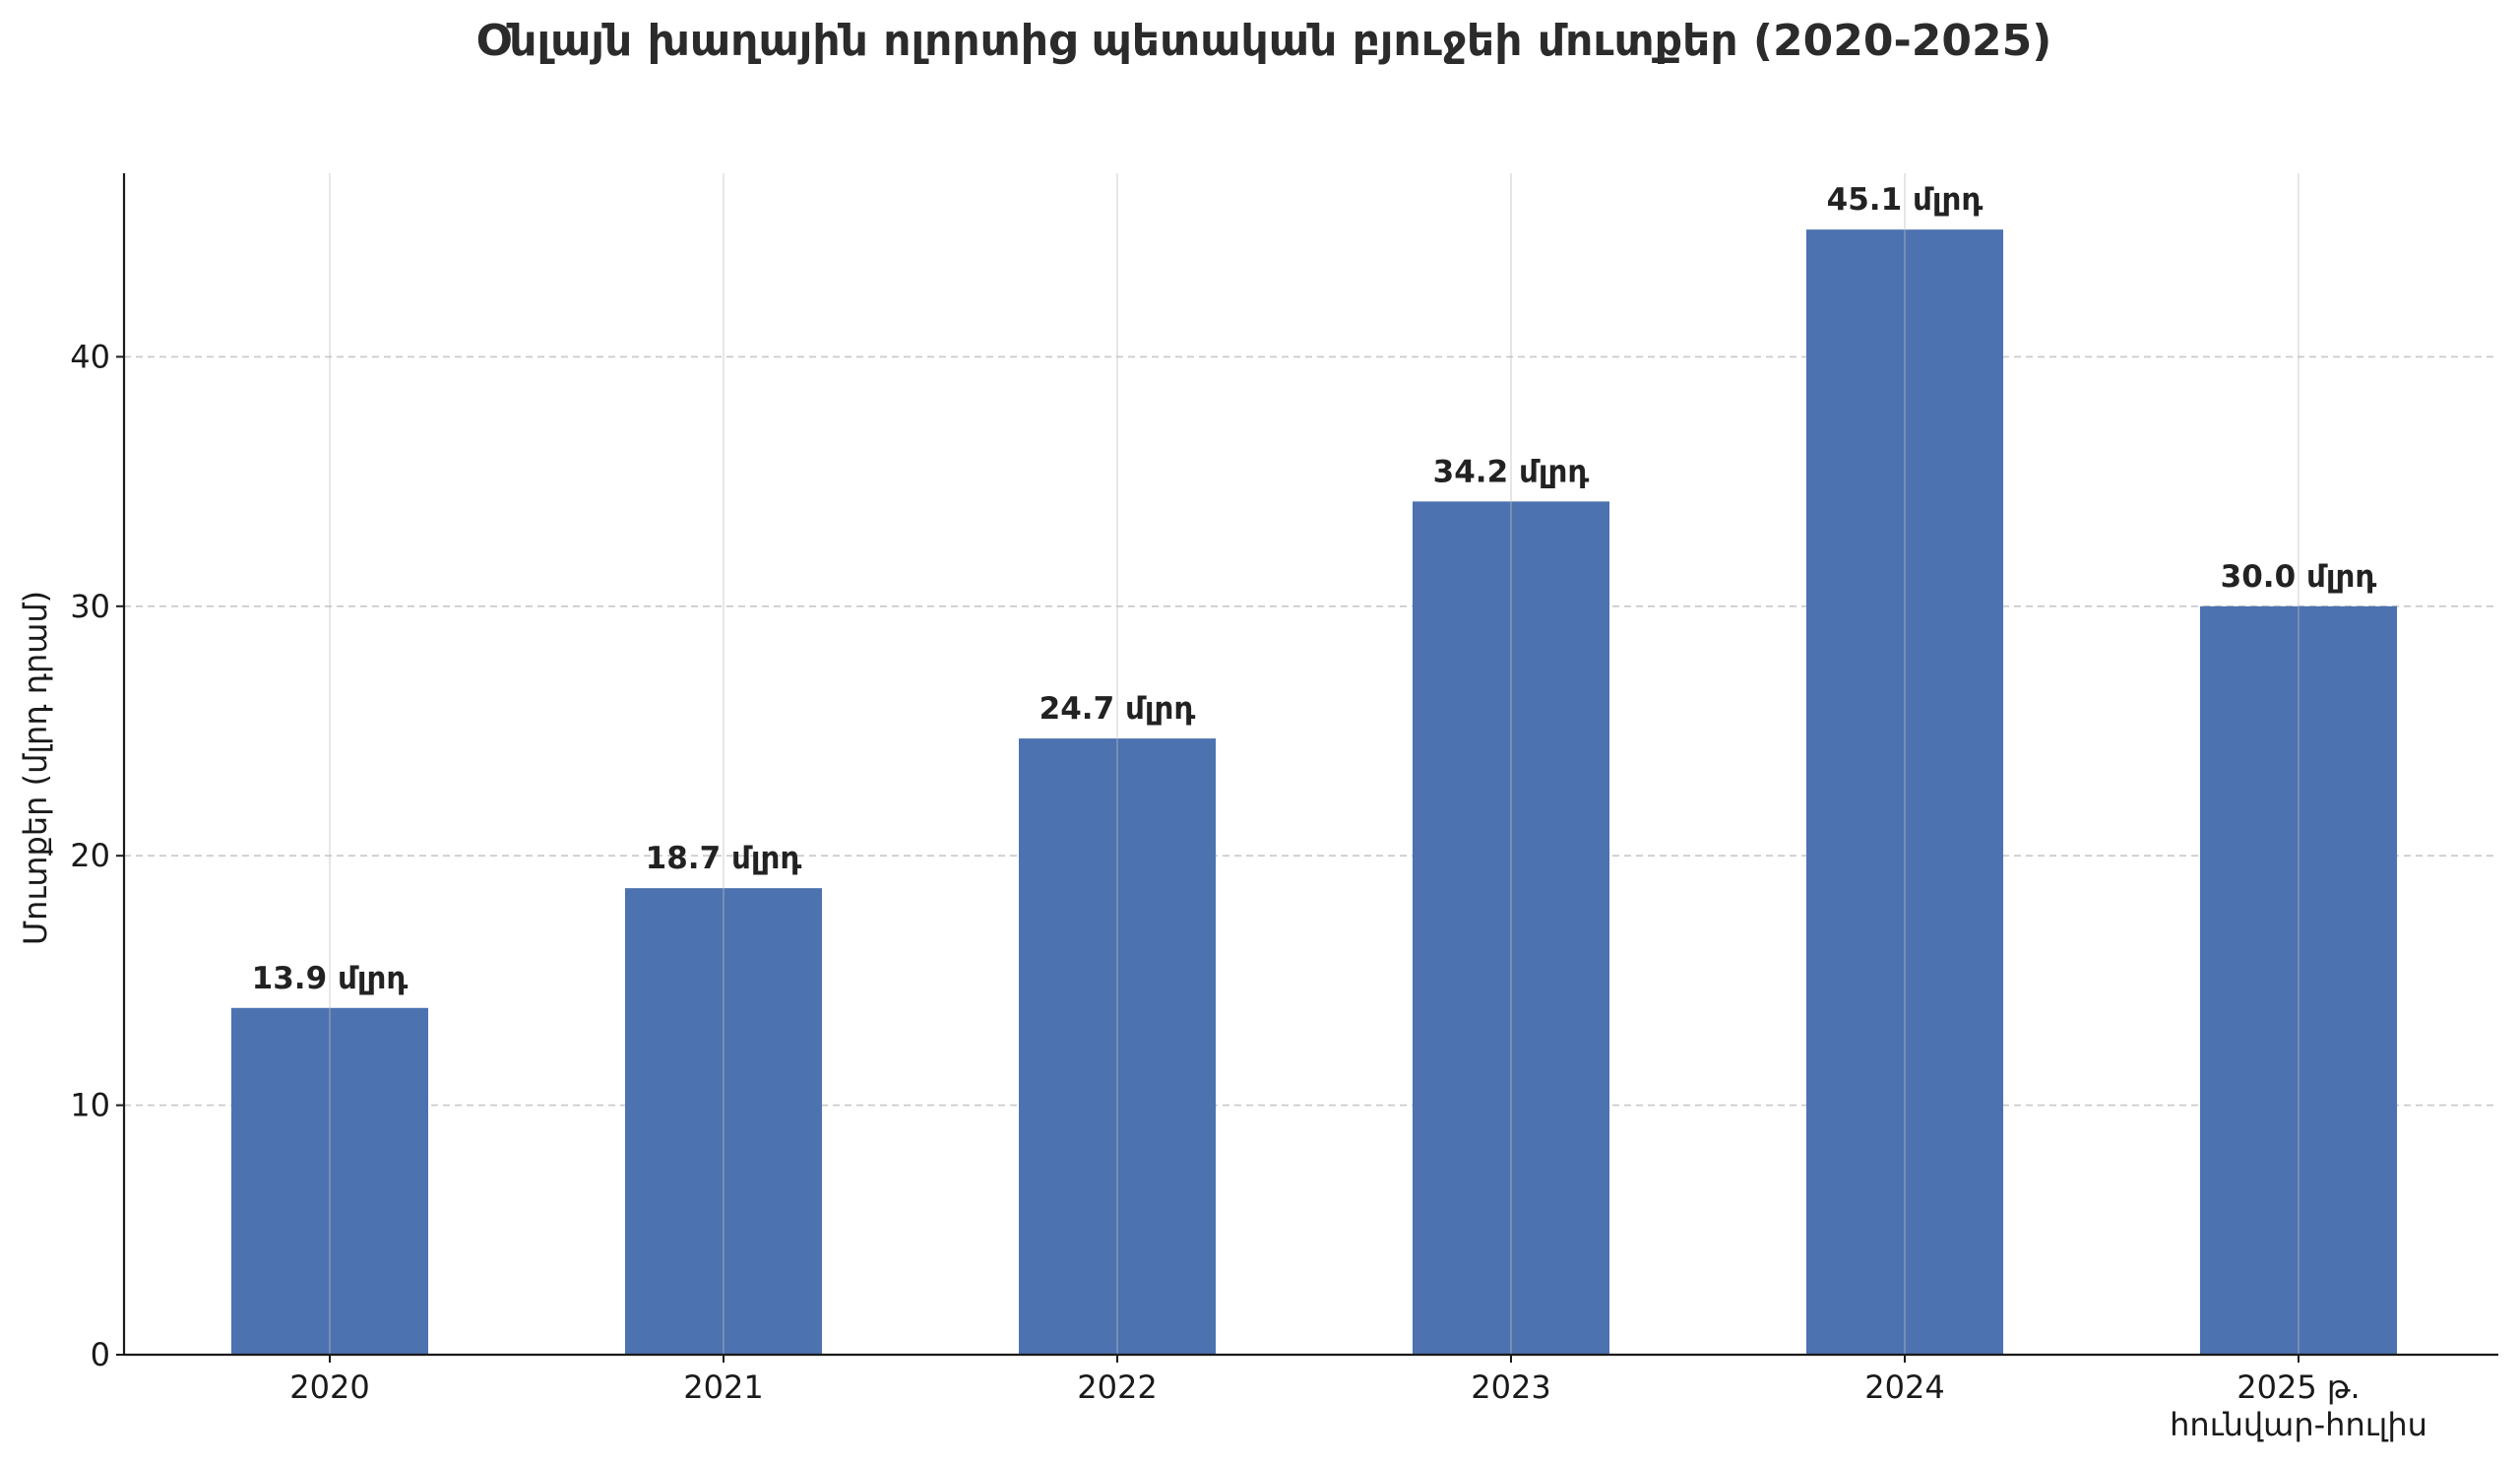 This screenshot has width=2520, height=1463. What do you see at coordinates (329, 1387) in the screenshot?
I see `x-tick-label: 2020` at bounding box center [329, 1387].